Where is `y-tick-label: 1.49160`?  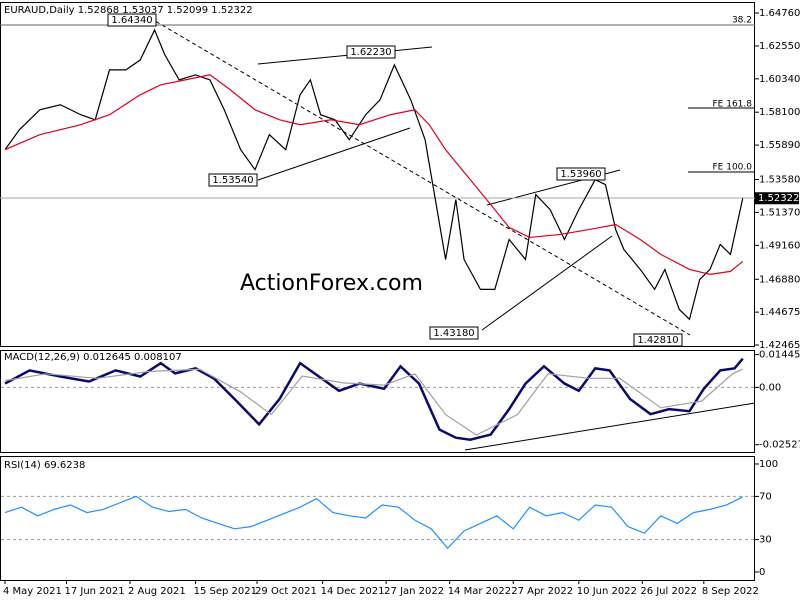
y-tick-label: 1.49160 is located at coordinates (779, 245).